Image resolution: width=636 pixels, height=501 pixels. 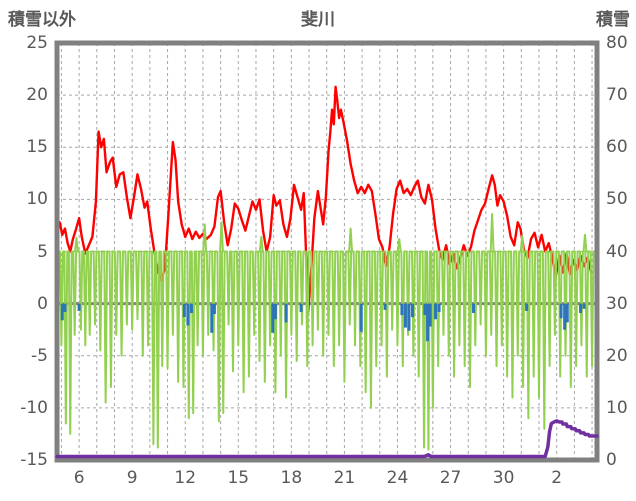 What do you see at coordinates (617, 355) in the screenshot?
I see `right-tick-label: 20` at bounding box center [617, 355].